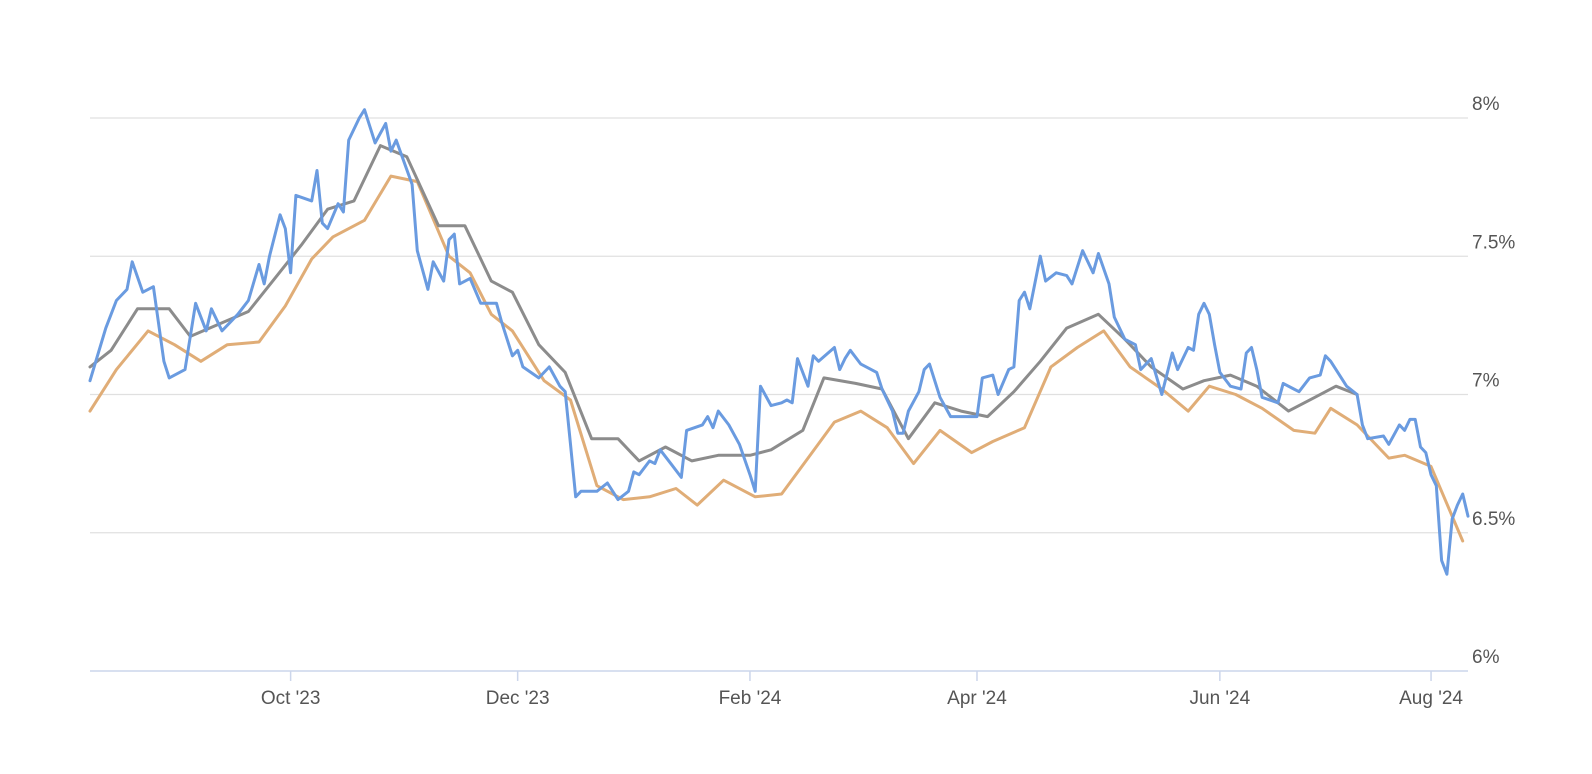  Describe the element at coordinates (1486, 381) in the screenshot. I see `y-tick-label: 7%` at that location.